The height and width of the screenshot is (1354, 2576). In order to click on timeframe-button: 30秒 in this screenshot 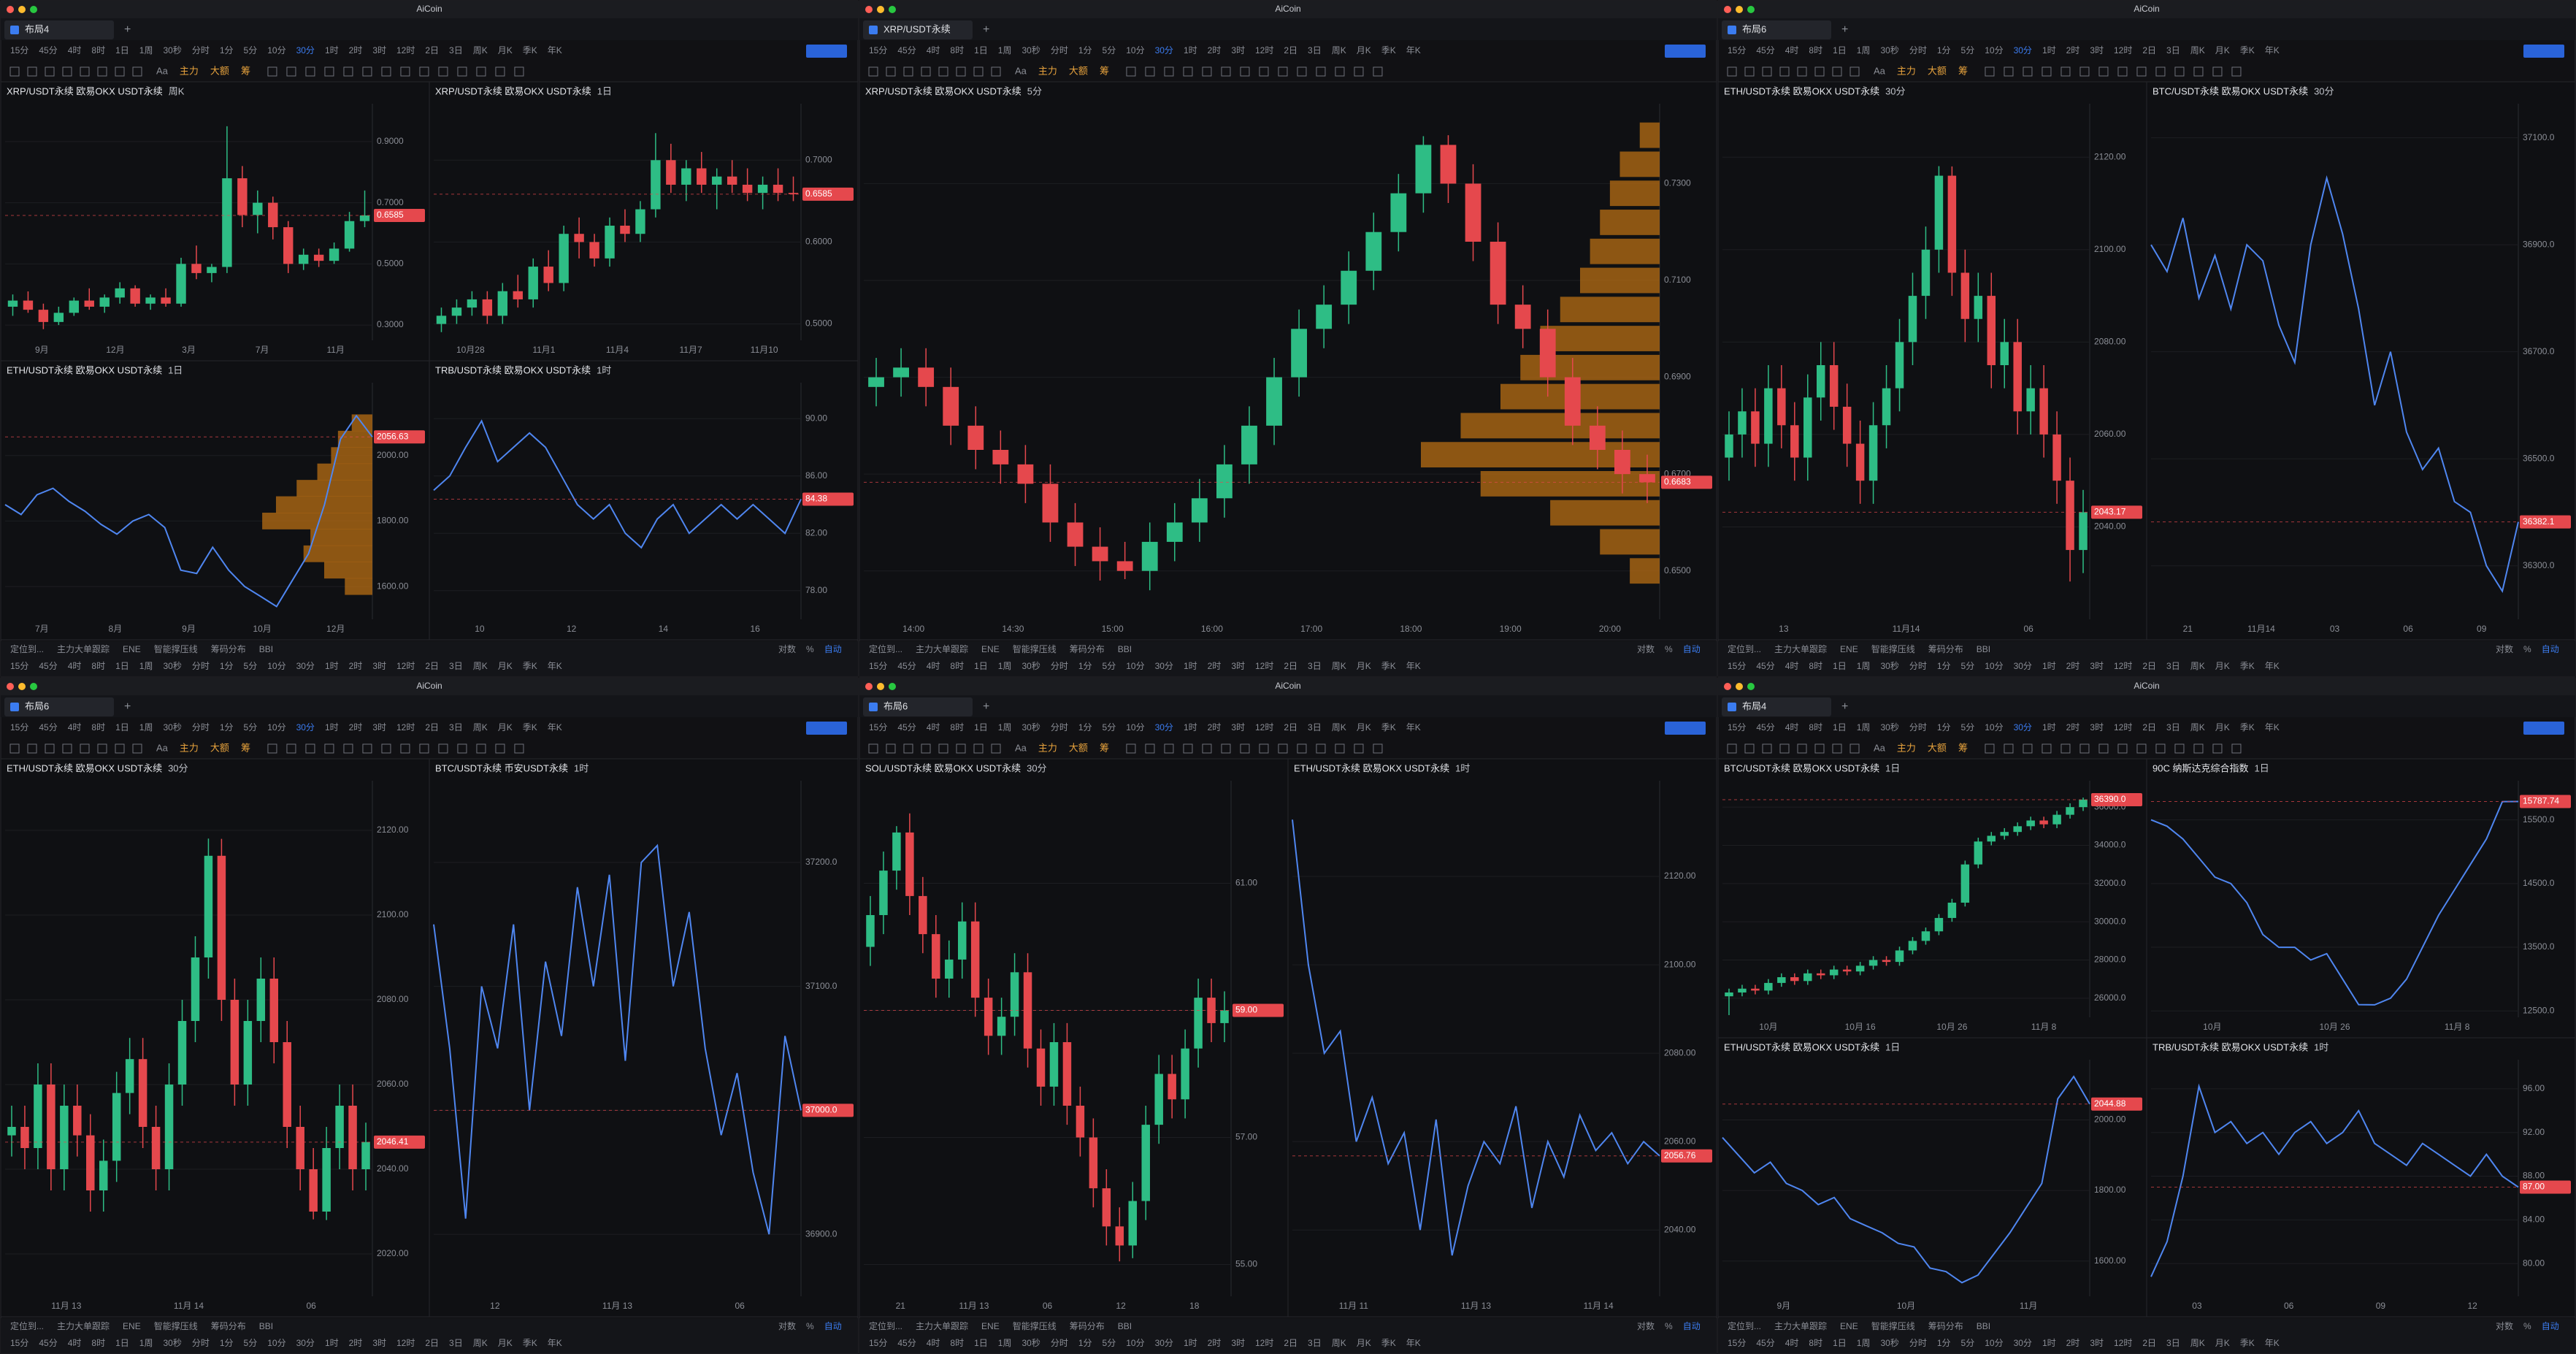, I will do `click(172, 666)`.